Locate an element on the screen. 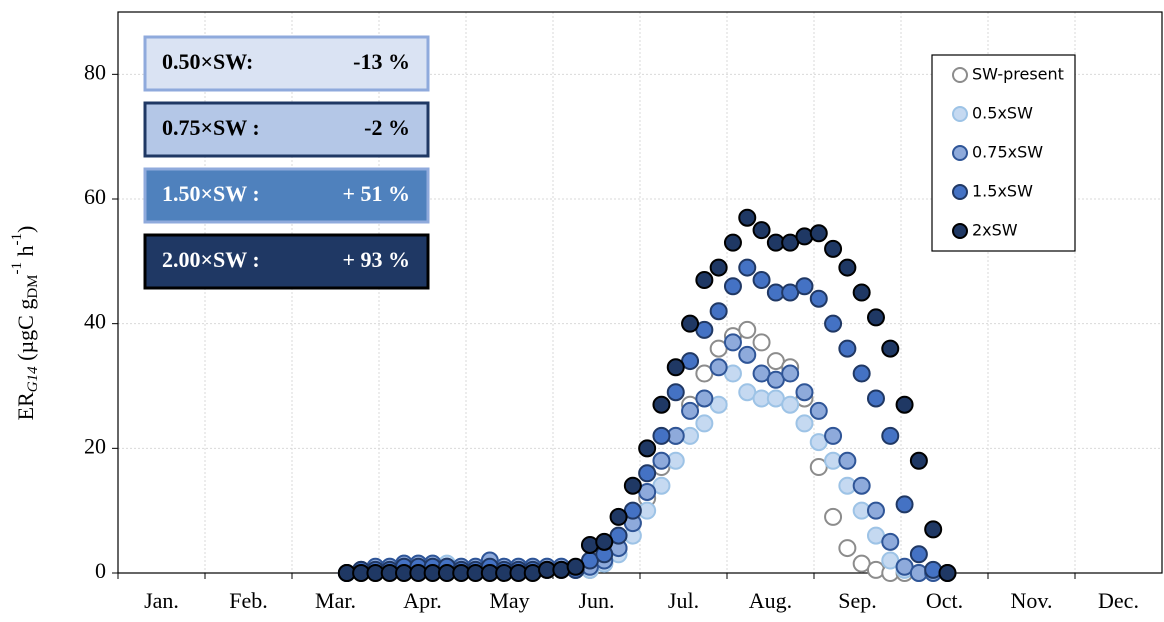  annotation-label: 2.00×SW : is located at coordinates (211, 259).